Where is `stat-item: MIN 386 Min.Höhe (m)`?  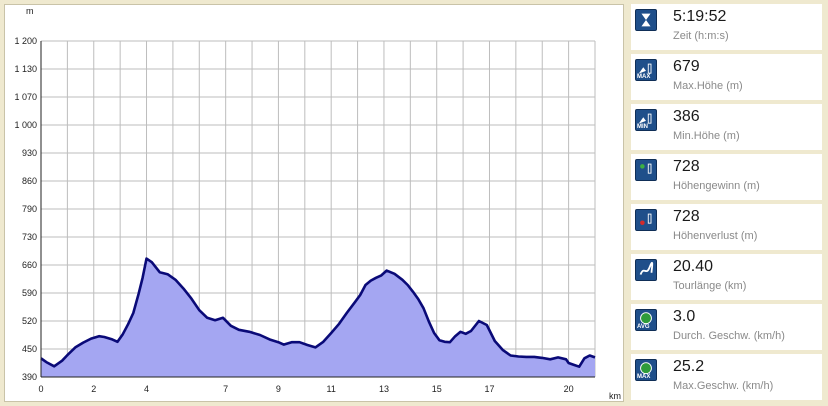
stat-item: MIN 386 Min.Höhe (m) is located at coordinates (726, 127).